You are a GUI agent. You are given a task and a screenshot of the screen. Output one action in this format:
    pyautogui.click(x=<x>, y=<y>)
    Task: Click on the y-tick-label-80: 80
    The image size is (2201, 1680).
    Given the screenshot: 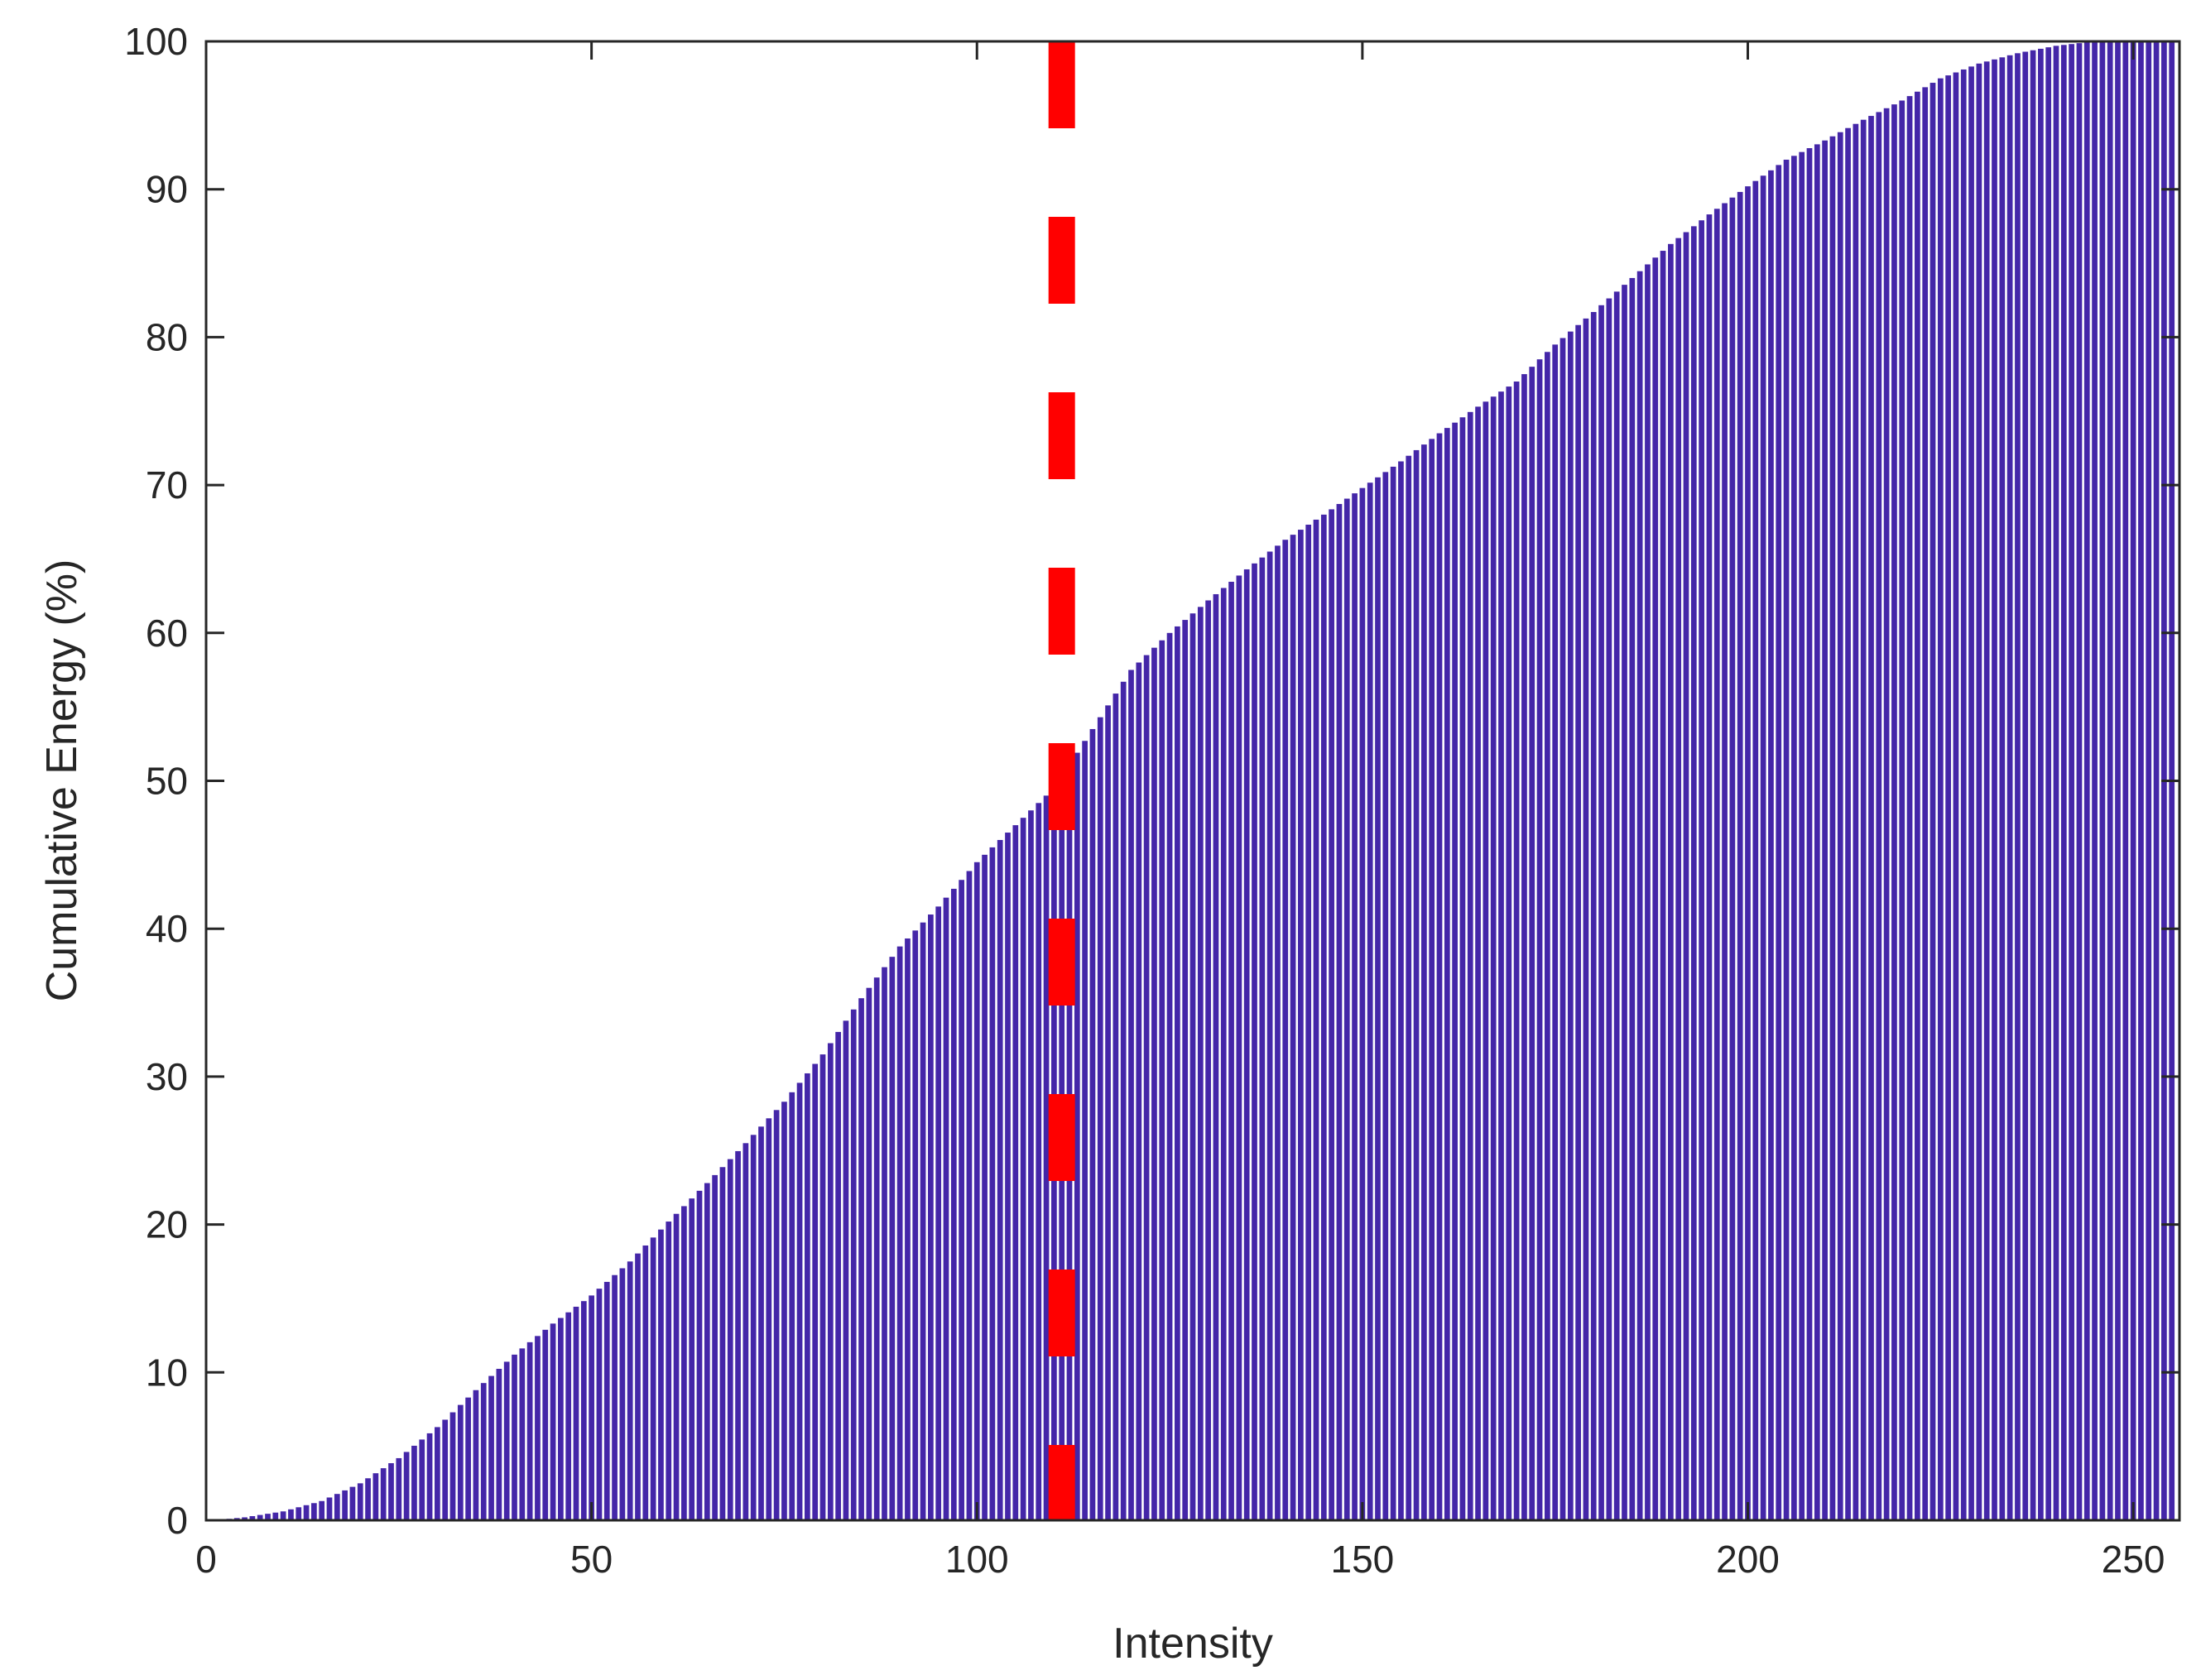 What is the action you would take?
    pyautogui.click(x=167, y=336)
    